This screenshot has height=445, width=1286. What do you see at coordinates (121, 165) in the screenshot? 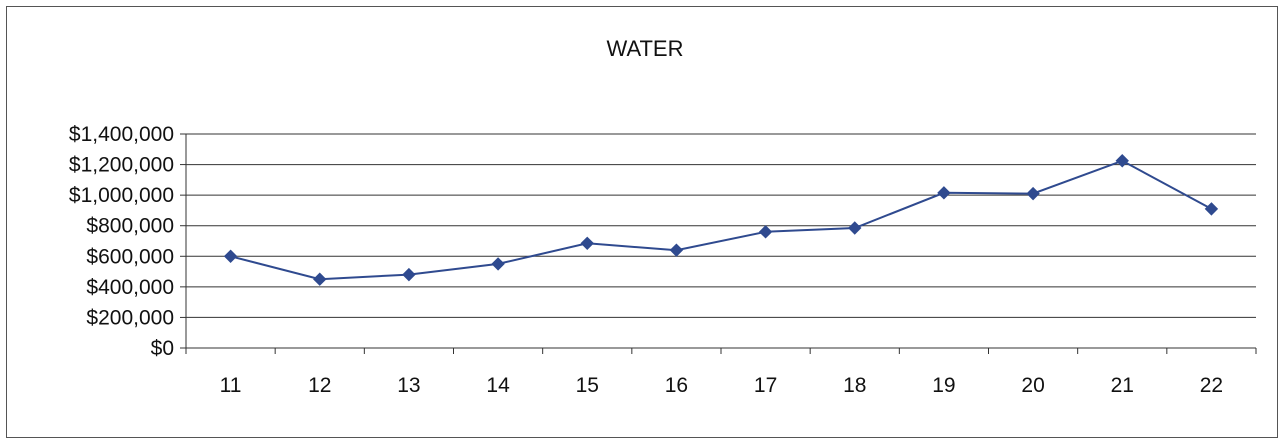
I see `y-tick-label: $1,200,000` at bounding box center [121, 165].